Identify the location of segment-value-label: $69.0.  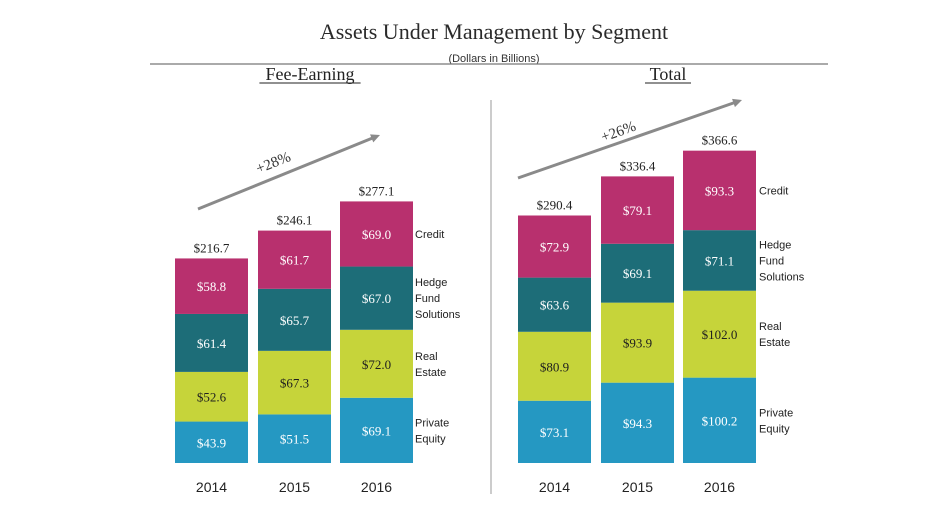
(376, 234).